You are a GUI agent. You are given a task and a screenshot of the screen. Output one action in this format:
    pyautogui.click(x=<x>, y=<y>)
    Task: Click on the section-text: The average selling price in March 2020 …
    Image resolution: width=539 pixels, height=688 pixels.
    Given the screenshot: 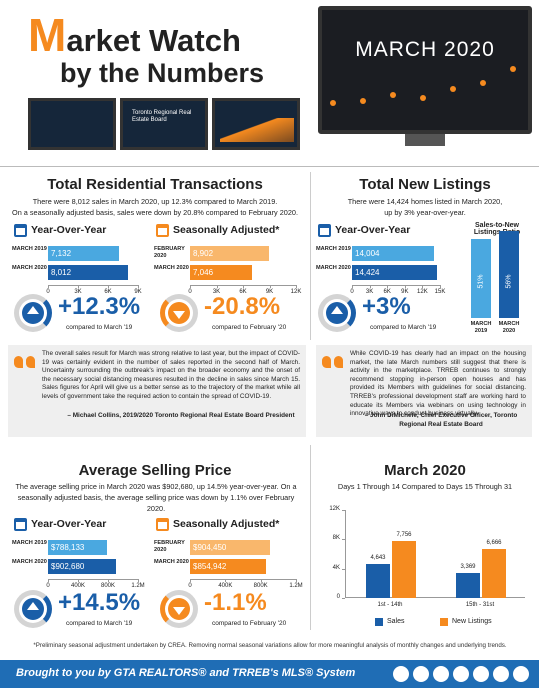 What is the action you would take?
    pyautogui.click(x=156, y=497)
    